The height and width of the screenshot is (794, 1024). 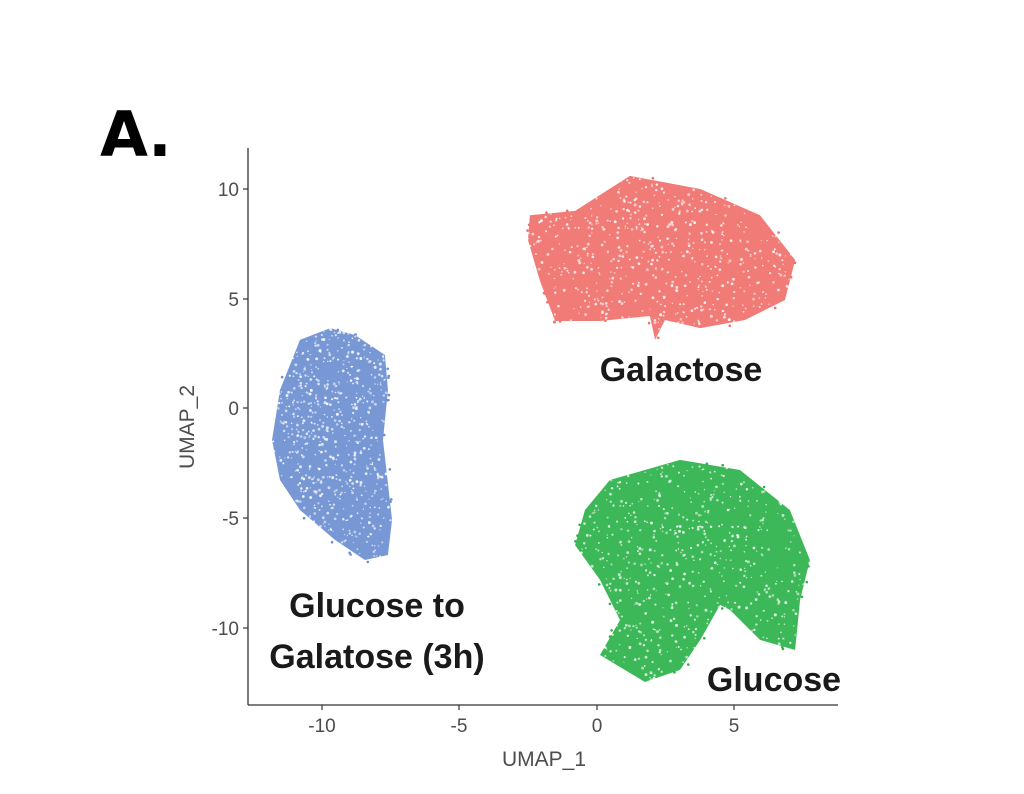 I want to click on label-glucose: Glucose, so click(x=774, y=680).